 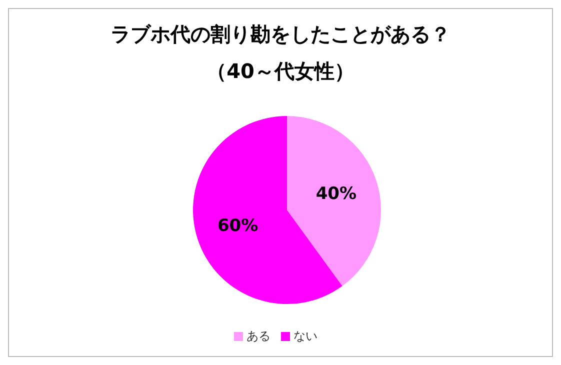 What do you see at coordinates (281, 71) in the screenshot?
I see `chart-subtitle: （40～代女性）` at bounding box center [281, 71].